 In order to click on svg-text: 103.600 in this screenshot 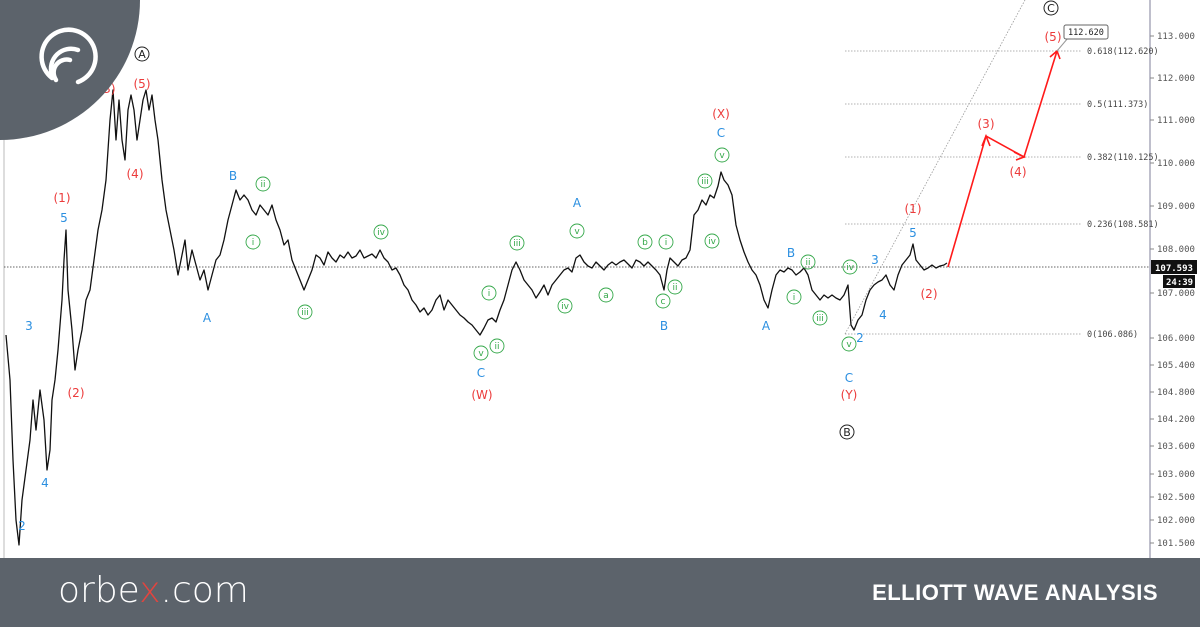, I will do `click(1176, 447)`.